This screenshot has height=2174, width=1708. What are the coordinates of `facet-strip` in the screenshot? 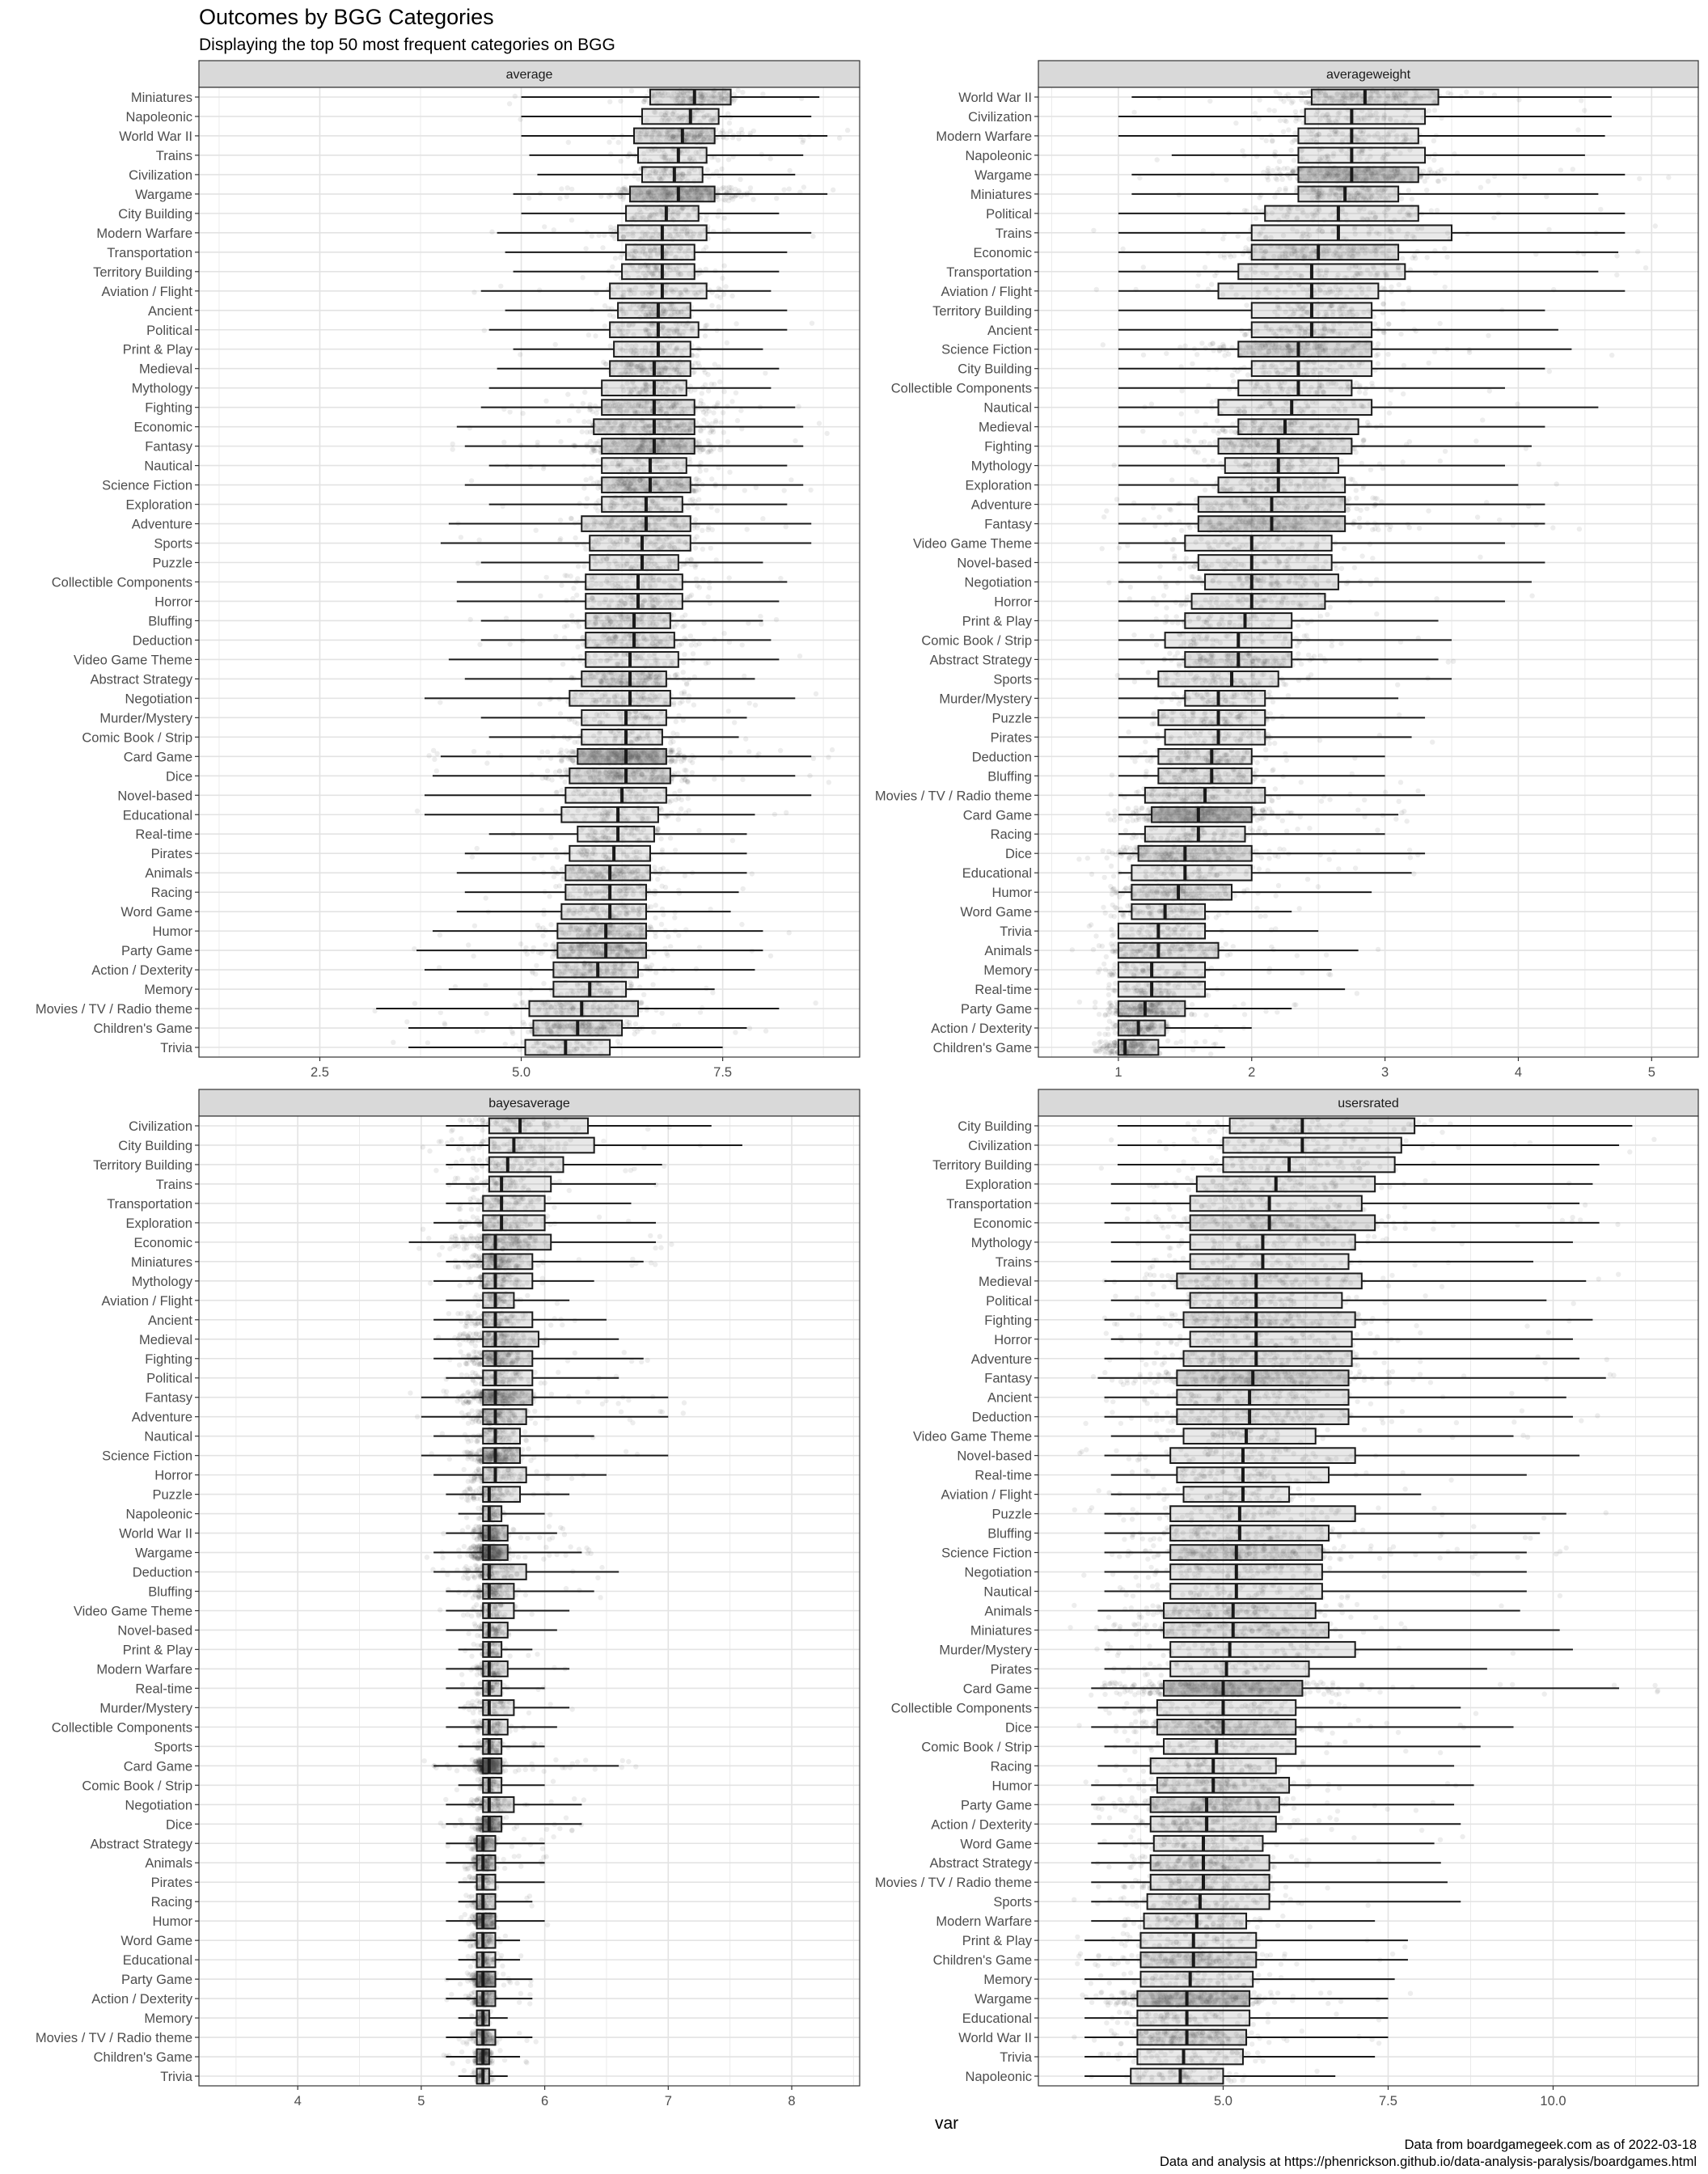 It's located at (529, 74).